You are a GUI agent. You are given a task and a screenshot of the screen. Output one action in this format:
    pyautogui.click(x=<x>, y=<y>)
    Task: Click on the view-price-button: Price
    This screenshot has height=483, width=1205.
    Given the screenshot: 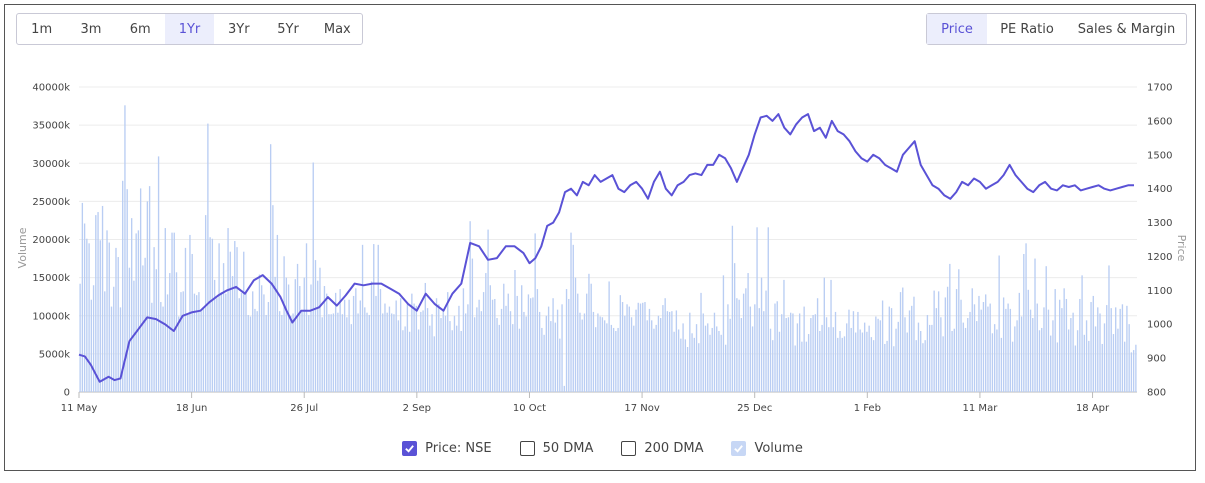 What is the action you would take?
    pyautogui.click(x=957, y=29)
    